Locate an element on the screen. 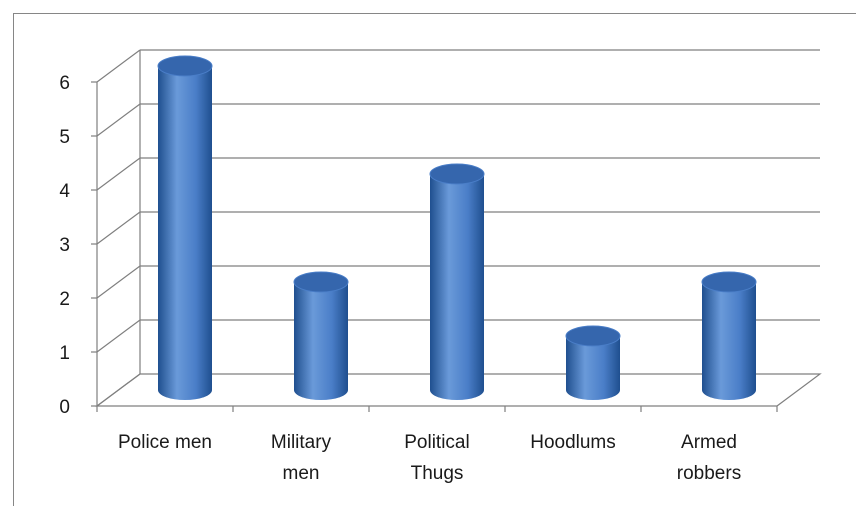  floor is located at coordinates (458, 390).